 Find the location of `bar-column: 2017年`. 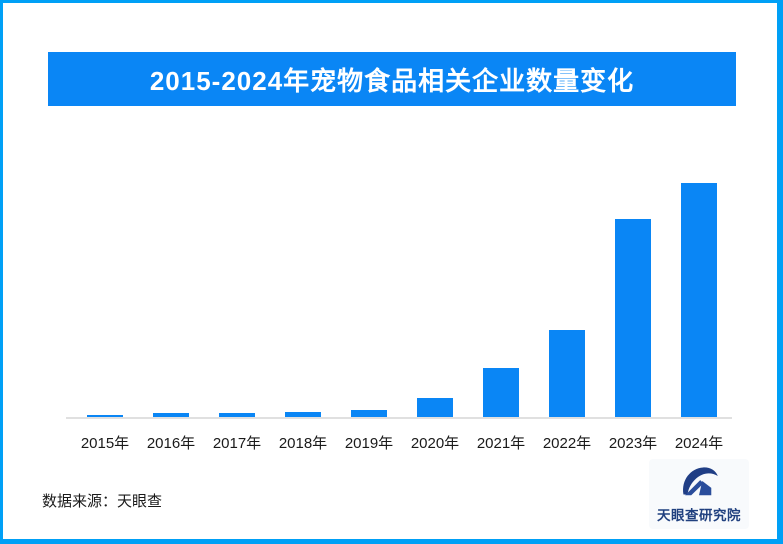

bar-column: 2017年 is located at coordinates (237, 315).